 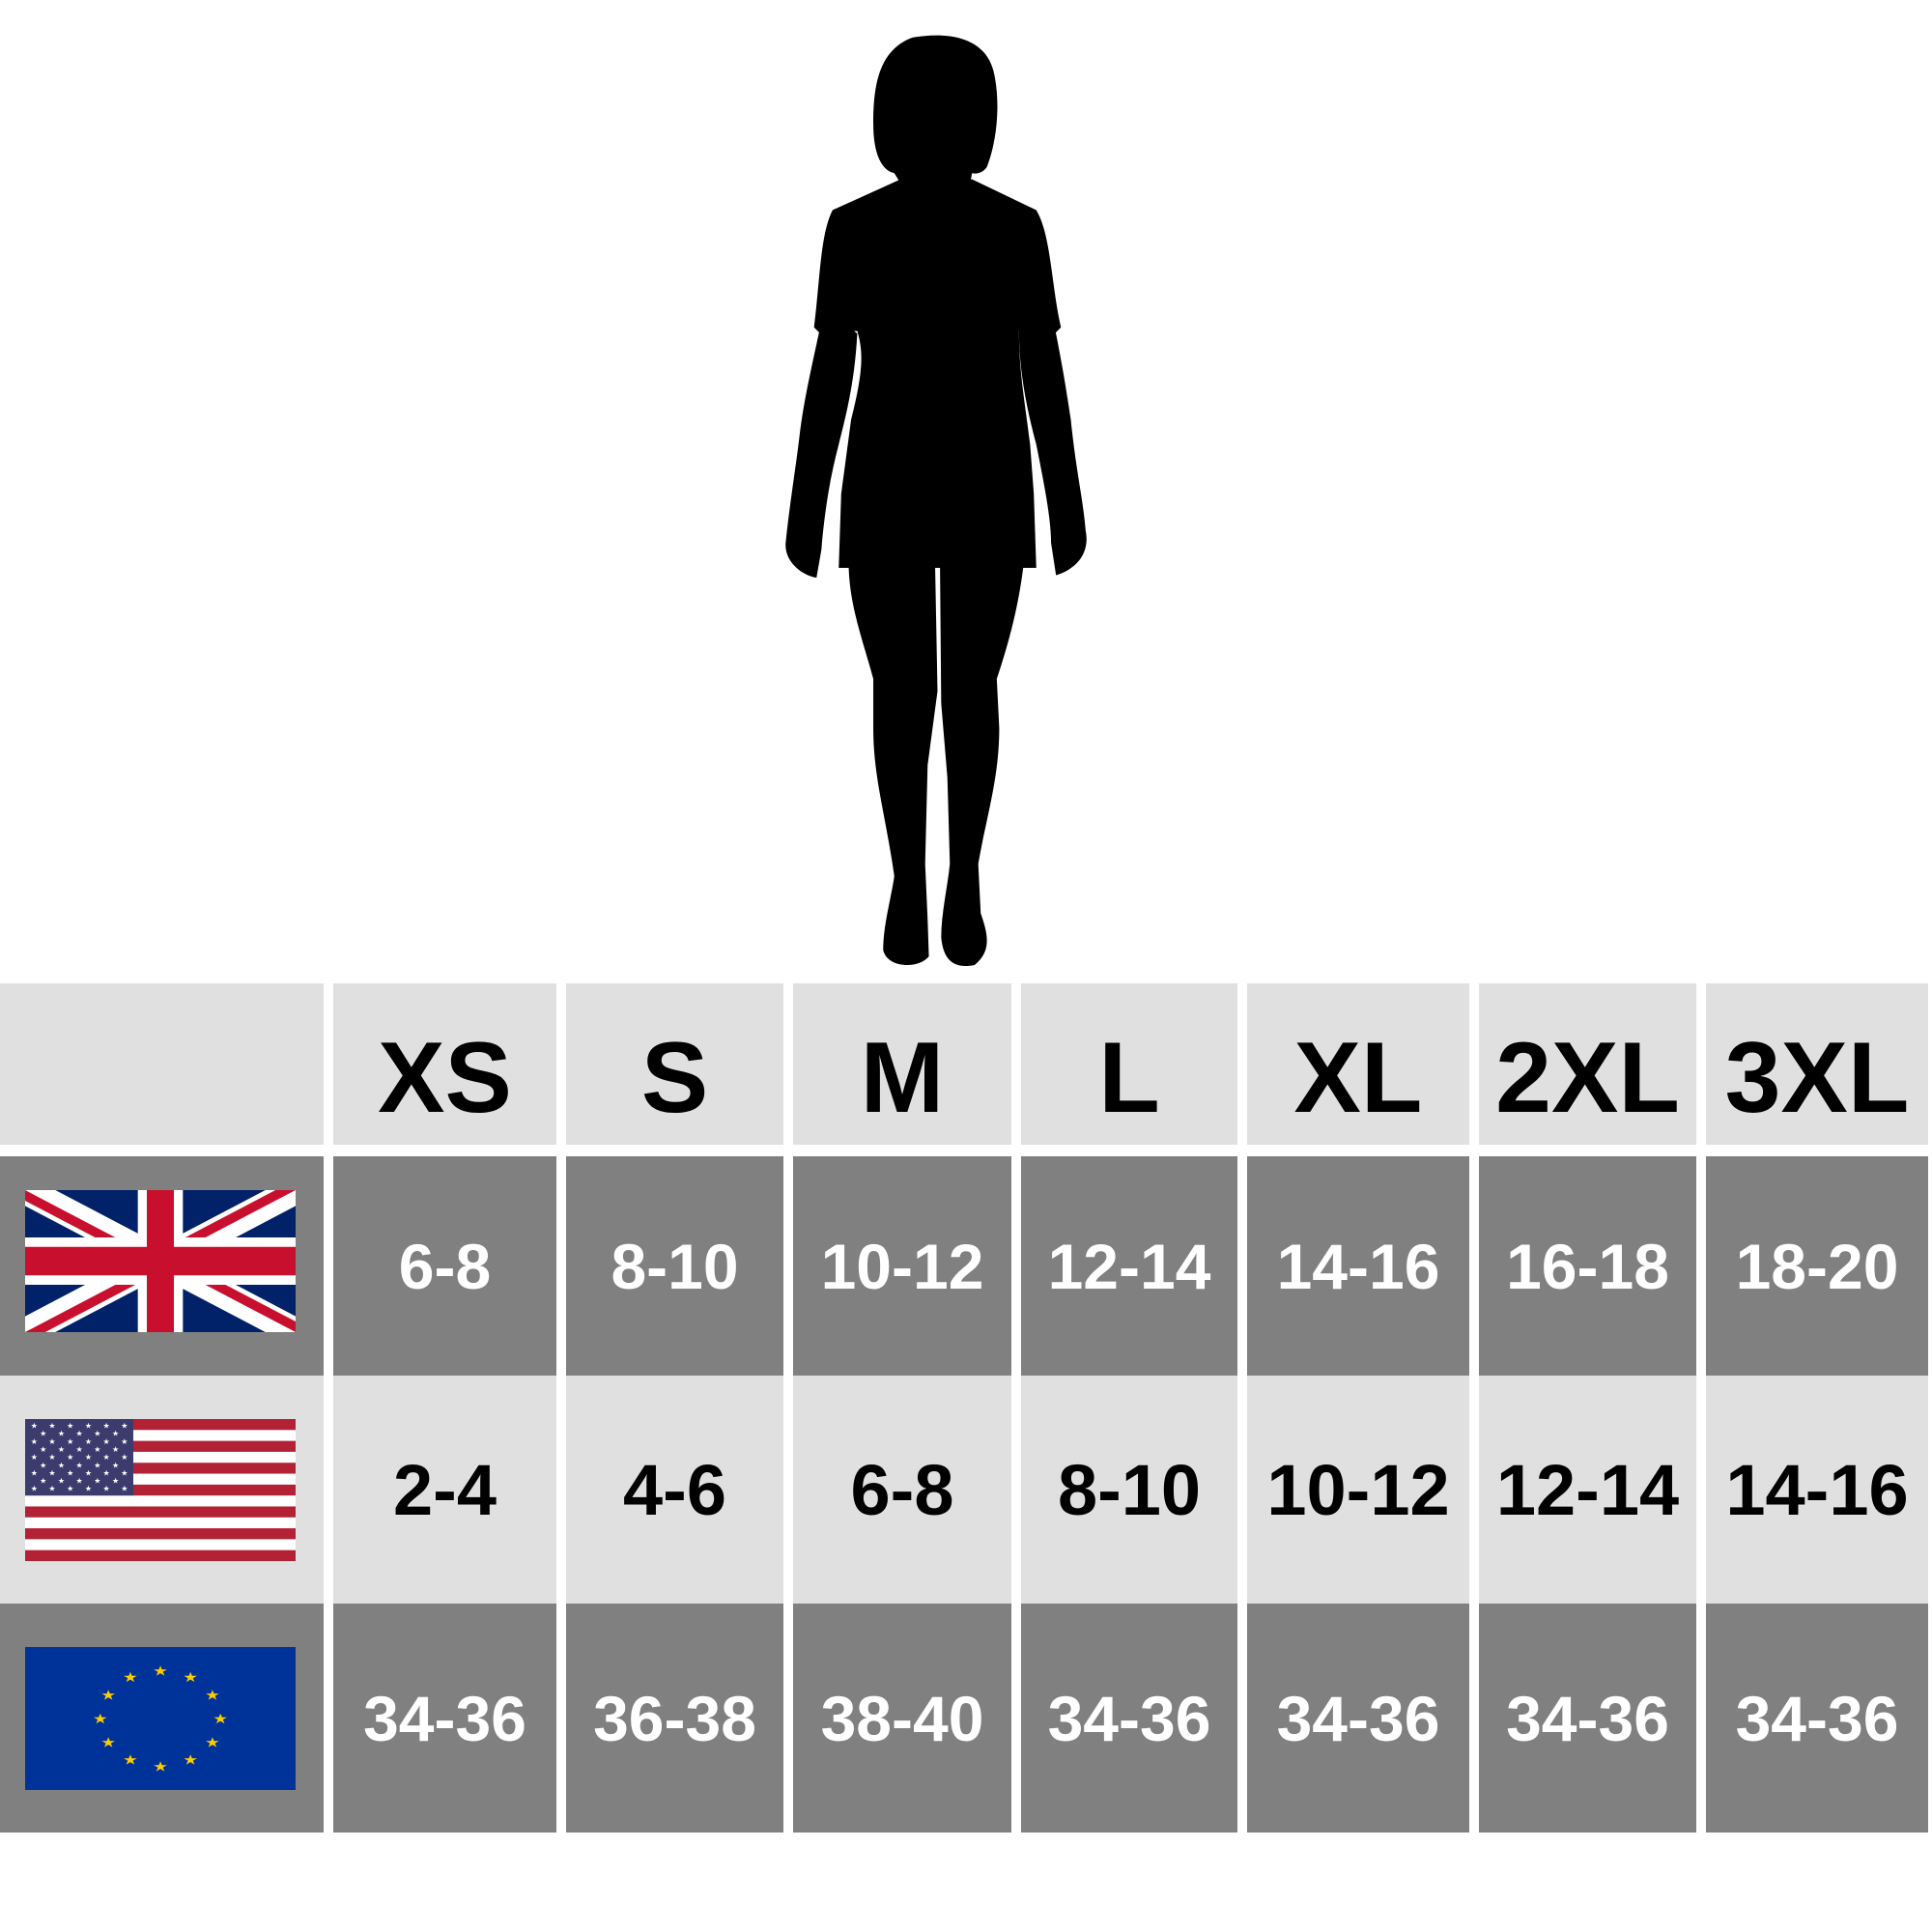 What do you see at coordinates (902, 1718) in the screenshot?
I see `size-value-cell: 38-40` at bounding box center [902, 1718].